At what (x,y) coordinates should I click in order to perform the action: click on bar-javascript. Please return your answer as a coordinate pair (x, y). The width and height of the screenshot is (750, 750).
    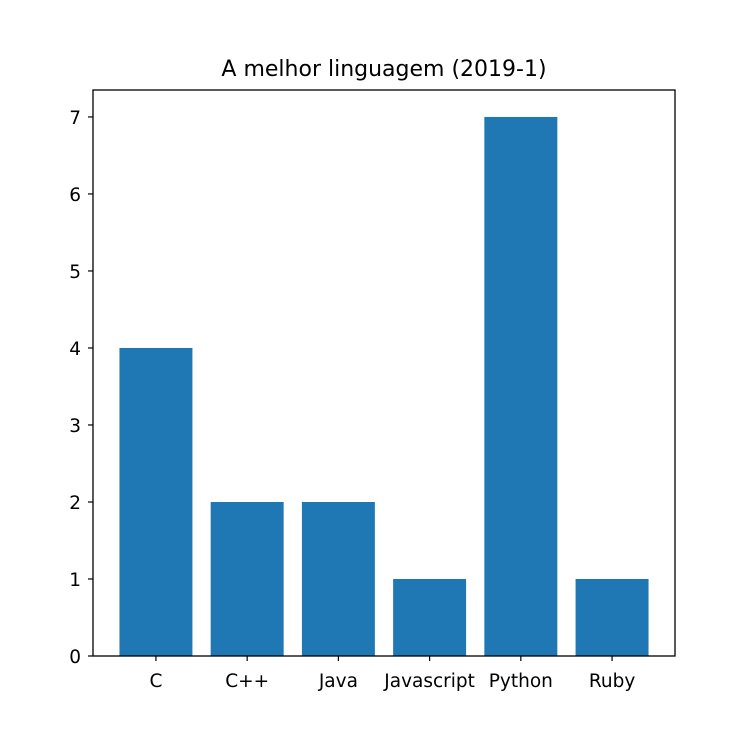
    Looking at the image, I should click on (430, 617).